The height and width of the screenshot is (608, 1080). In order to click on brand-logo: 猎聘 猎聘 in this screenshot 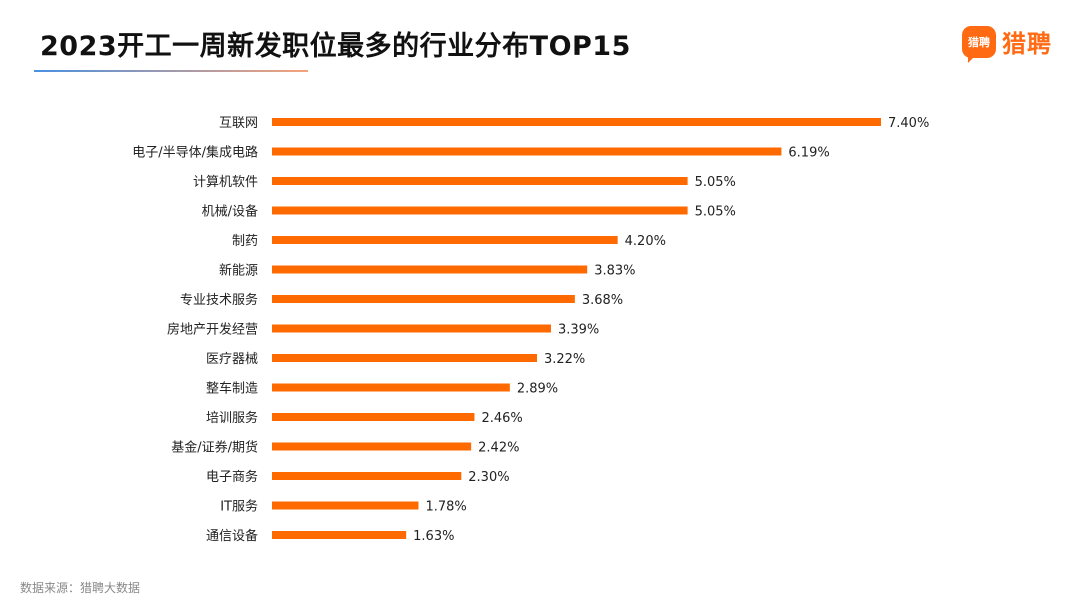, I will do `click(1007, 43)`.